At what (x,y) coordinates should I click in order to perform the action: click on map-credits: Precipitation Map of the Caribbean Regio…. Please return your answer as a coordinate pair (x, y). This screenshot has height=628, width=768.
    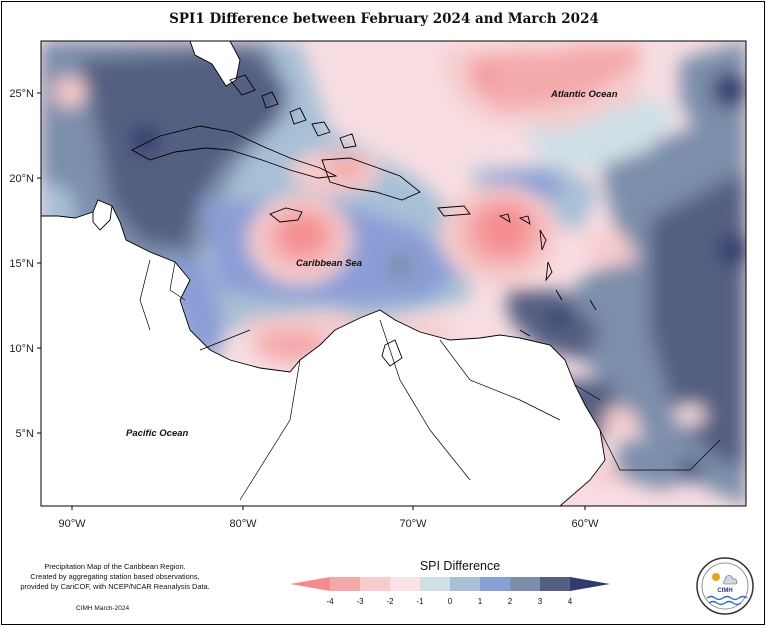
    Looking at the image, I should click on (115, 577).